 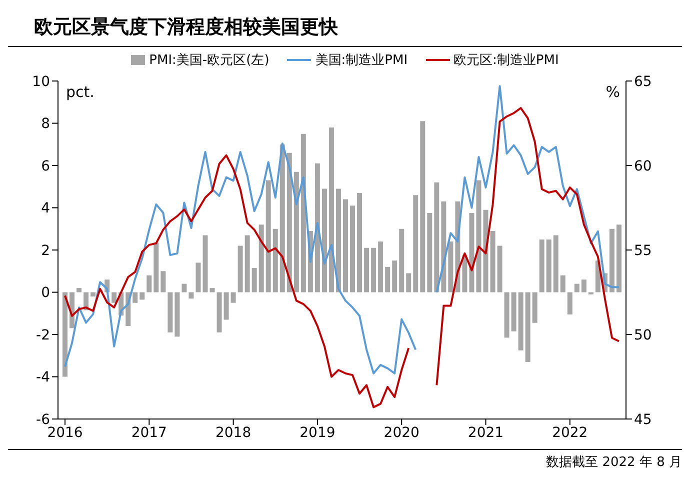 What do you see at coordinates (41, 82) in the screenshot?
I see `y-tick-label: 10` at bounding box center [41, 82].